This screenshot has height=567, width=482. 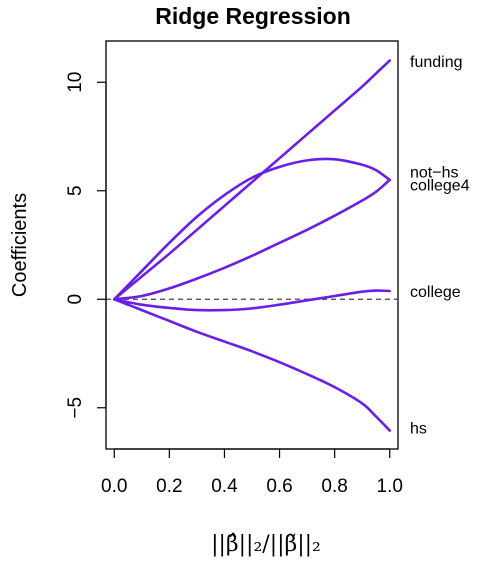 I want to click on chart-title: Ridge Regression, so click(x=253, y=16).